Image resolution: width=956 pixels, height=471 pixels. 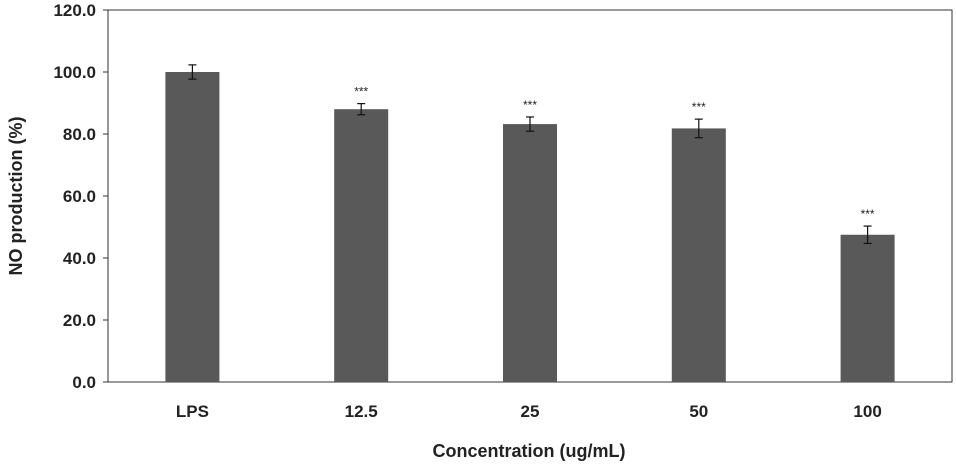 I want to click on y-axis: 0.0 20.0 40.0 60.0 80.0 100.0 120.0, so click(x=80, y=196).